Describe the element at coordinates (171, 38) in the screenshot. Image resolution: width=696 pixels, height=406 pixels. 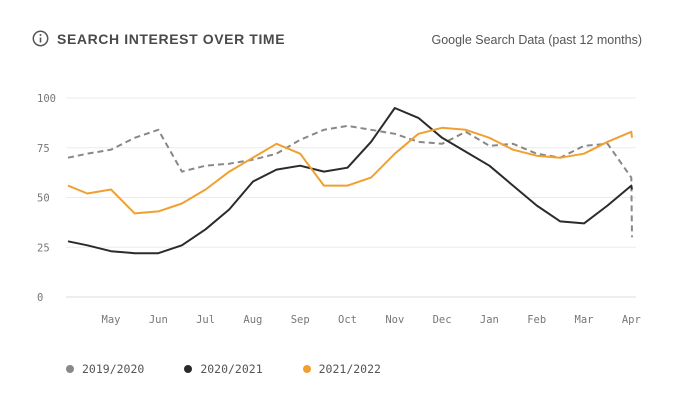
I see `chart-title: SEARCH INTEREST OVER TIME` at that location.